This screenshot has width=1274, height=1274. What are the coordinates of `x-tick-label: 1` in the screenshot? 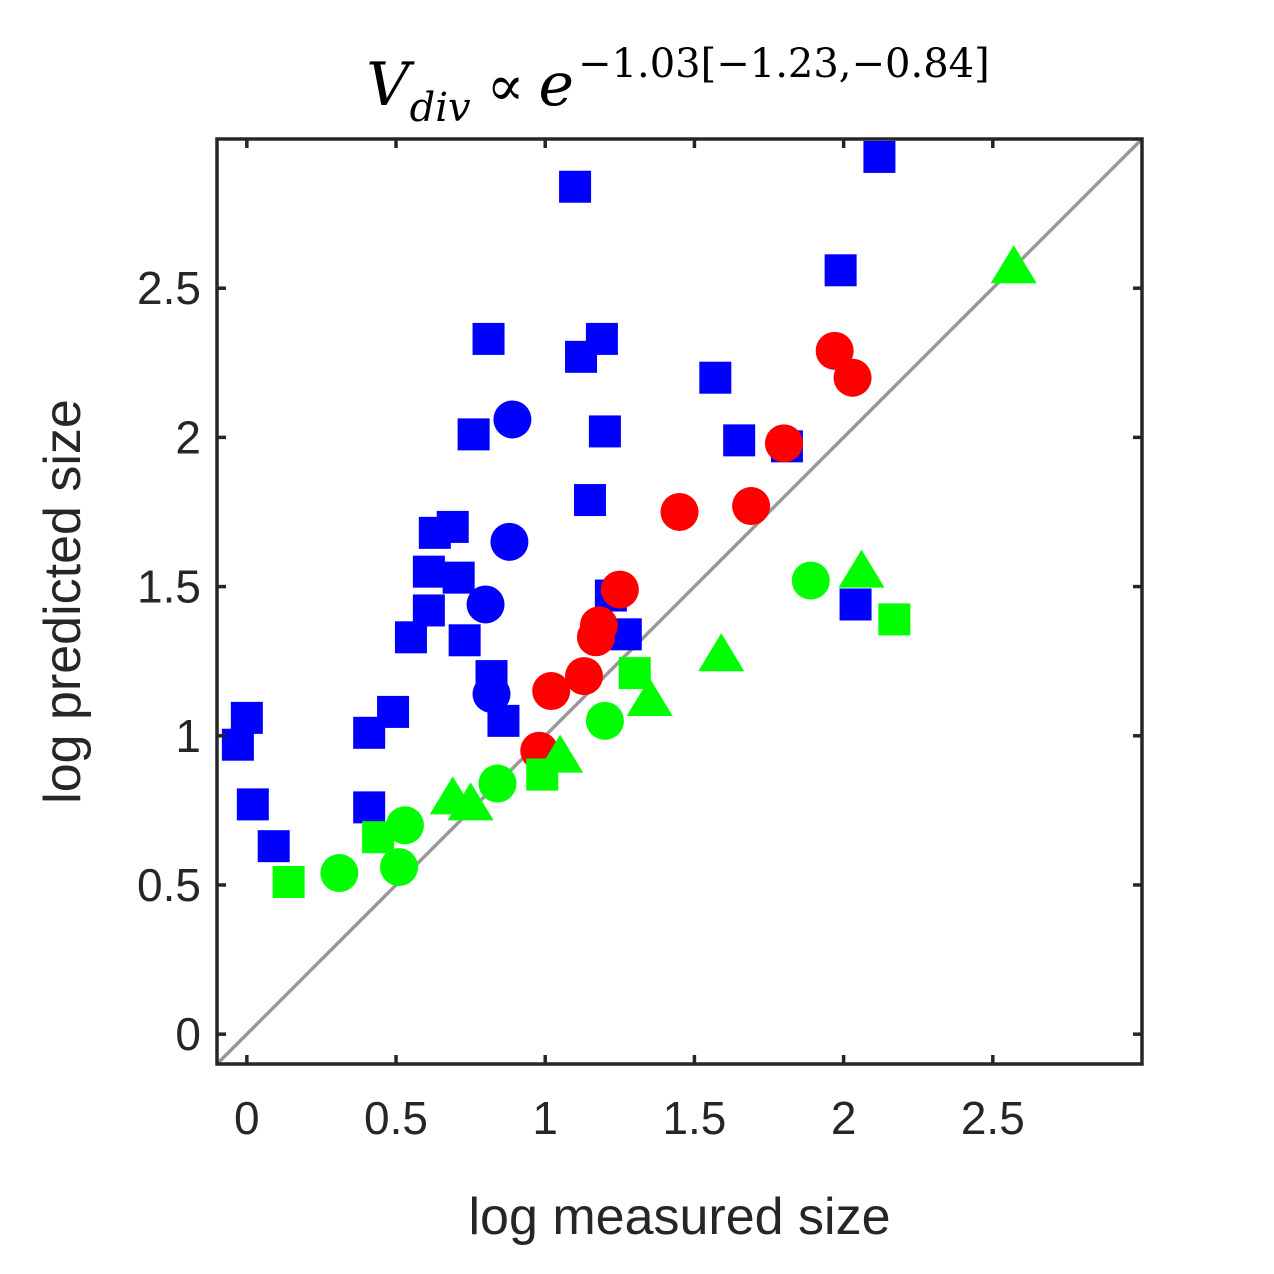 It's located at (545, 1118).